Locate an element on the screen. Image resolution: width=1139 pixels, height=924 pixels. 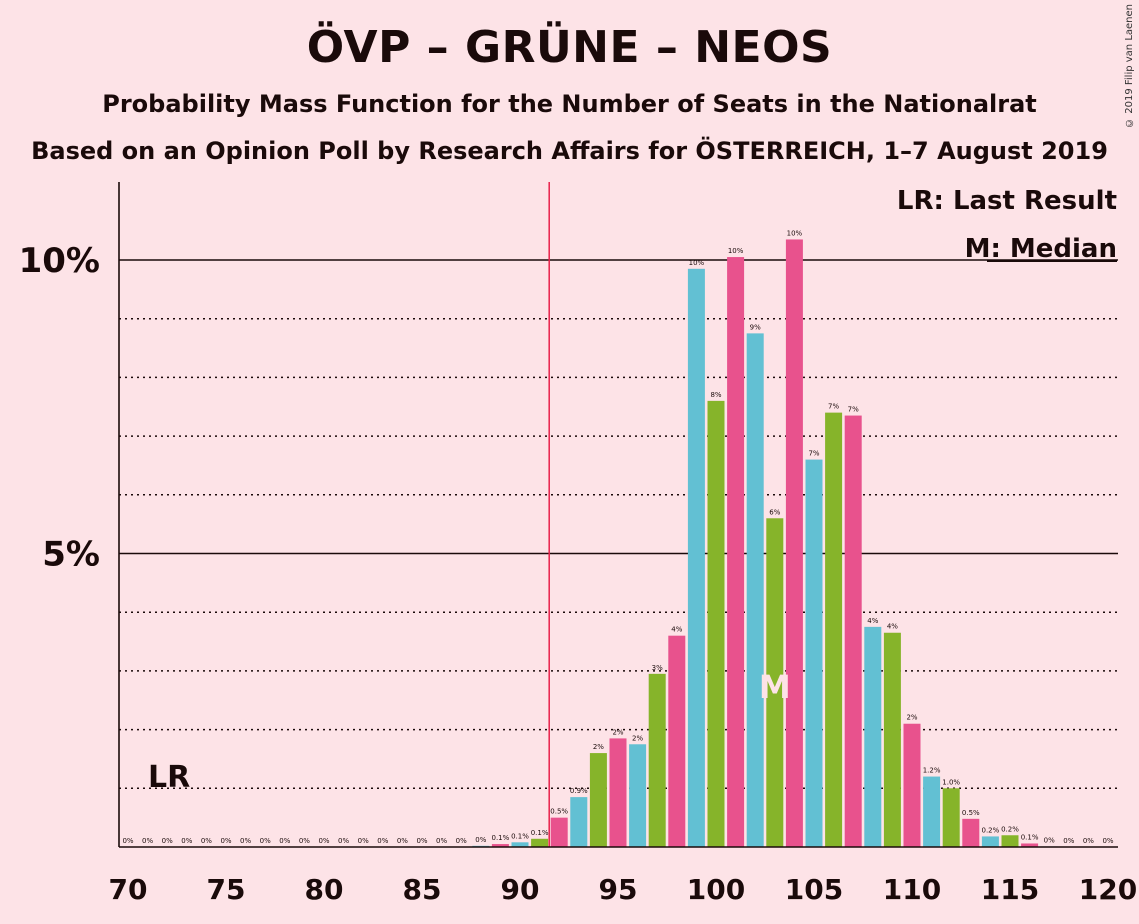
bar-value-label: 1.0% is located at coordinates (951, 782).